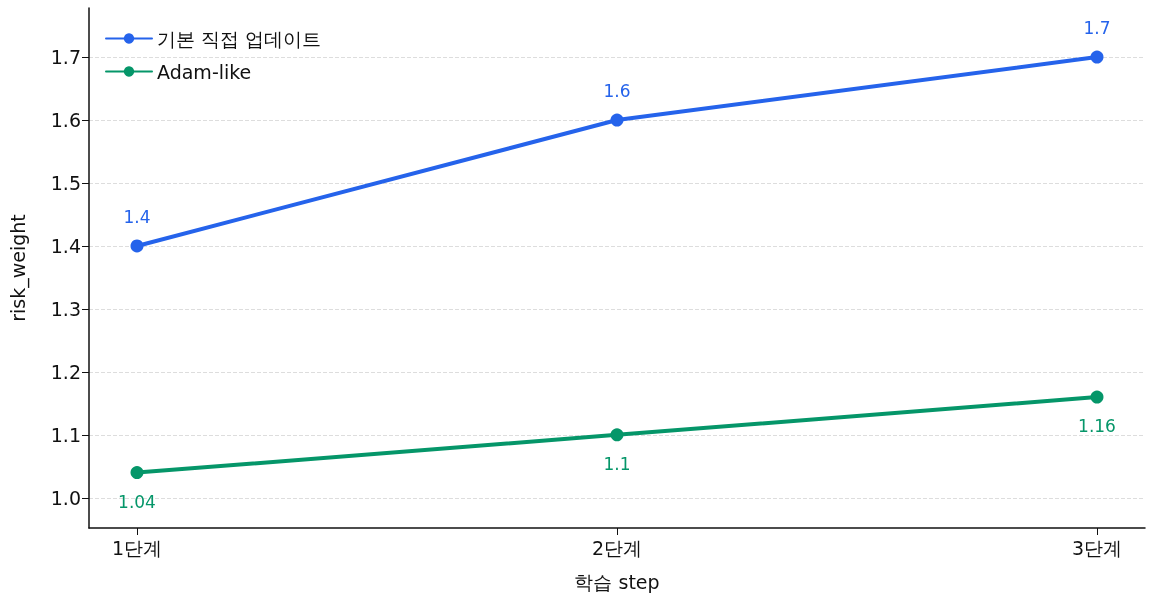 The height and width of the screenshot is (608, 1152). Describe the element at coordinates (617, 547) in the screenshot. I see `x-tick-label: 2단계` at that location.